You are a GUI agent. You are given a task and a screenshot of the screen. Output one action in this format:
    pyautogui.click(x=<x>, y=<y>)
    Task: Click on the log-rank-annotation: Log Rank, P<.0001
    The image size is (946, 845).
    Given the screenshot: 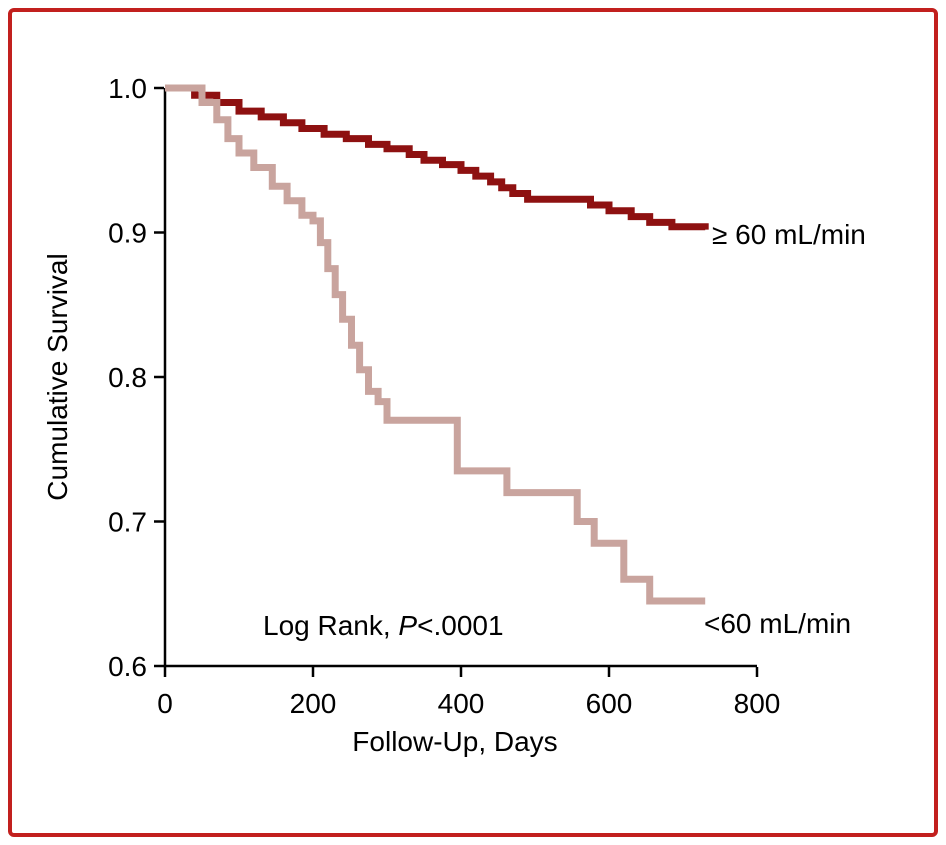 What is the action you would take?
    pyautogui.click(x=383, y=626)
    